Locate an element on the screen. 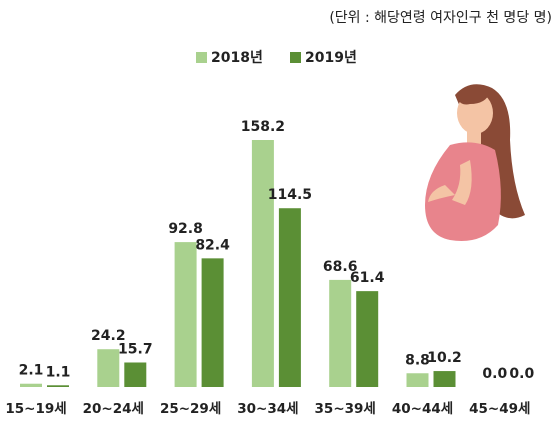  x-tick-label: 45~49세 is located at coordinates (499, 409).